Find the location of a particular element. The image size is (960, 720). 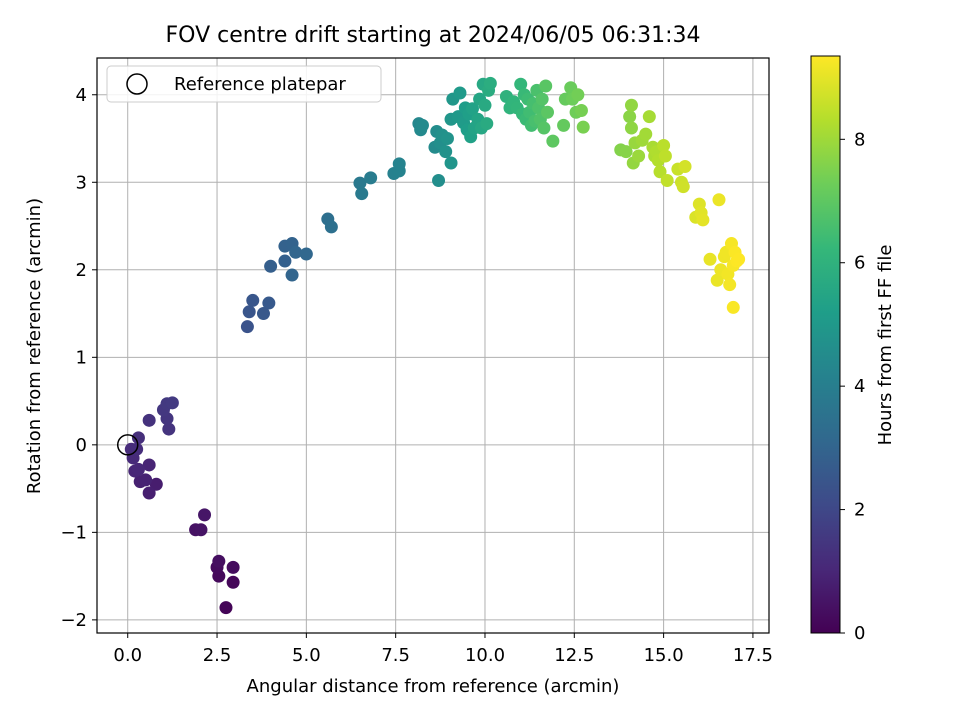

y-tick-label: −1 is located at coordinates (73, 532).